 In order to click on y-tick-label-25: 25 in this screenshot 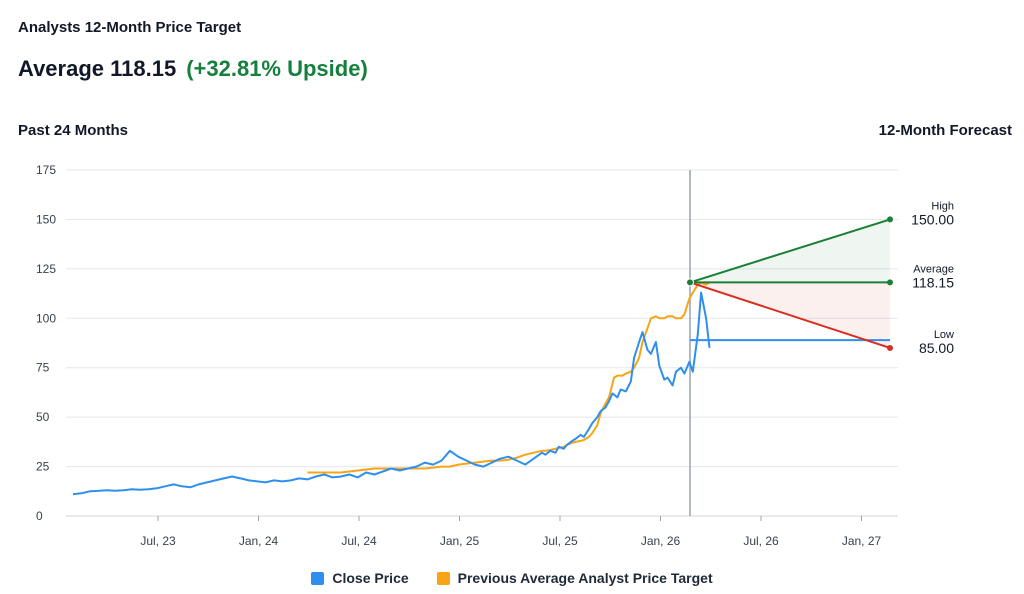, I will do `click(43, 467)`.